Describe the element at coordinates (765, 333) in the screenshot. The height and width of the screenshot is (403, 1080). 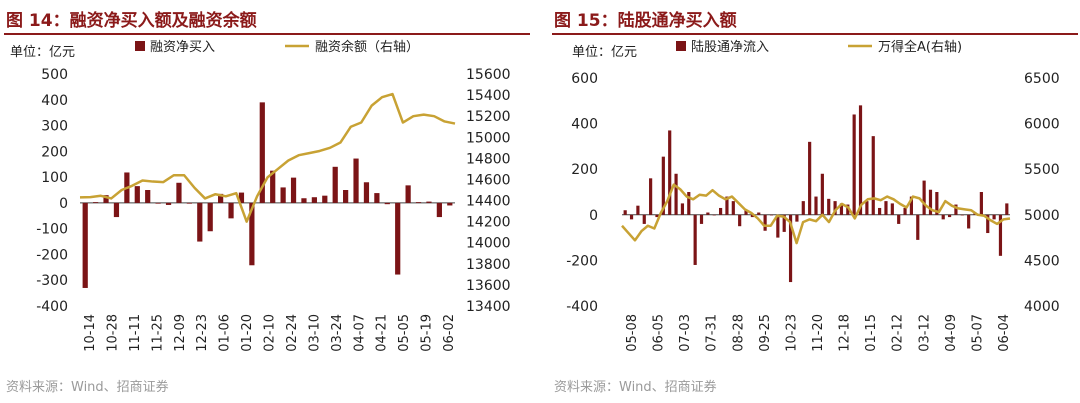
I see `x-tick-label: 09-25` at that location.